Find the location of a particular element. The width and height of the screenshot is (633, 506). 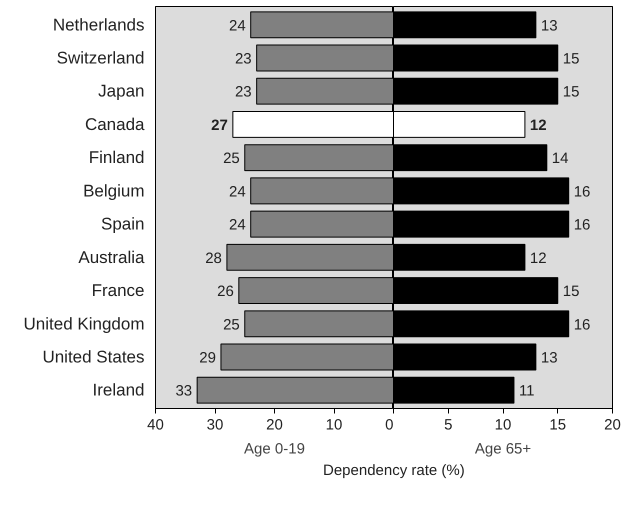

text: Dependency rate (%) is located at coordinates (394, 471).